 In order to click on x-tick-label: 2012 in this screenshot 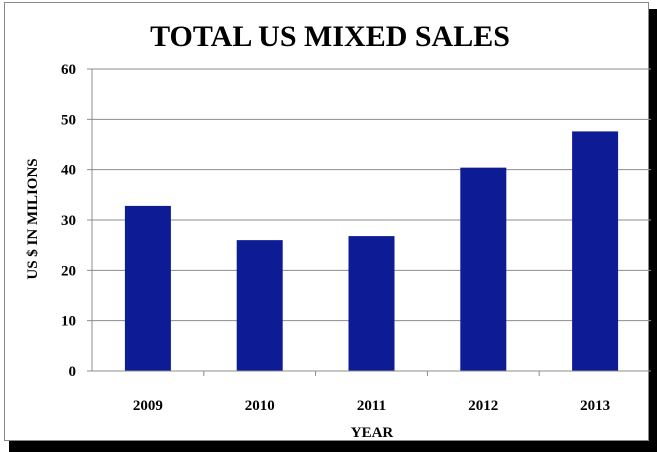, I will do `click(483, 406)`.